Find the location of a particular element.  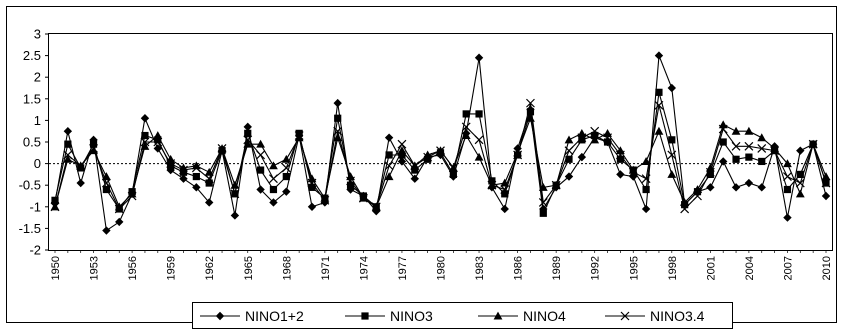

x-tick-label: 1959 is located at coordinates (172, 268).